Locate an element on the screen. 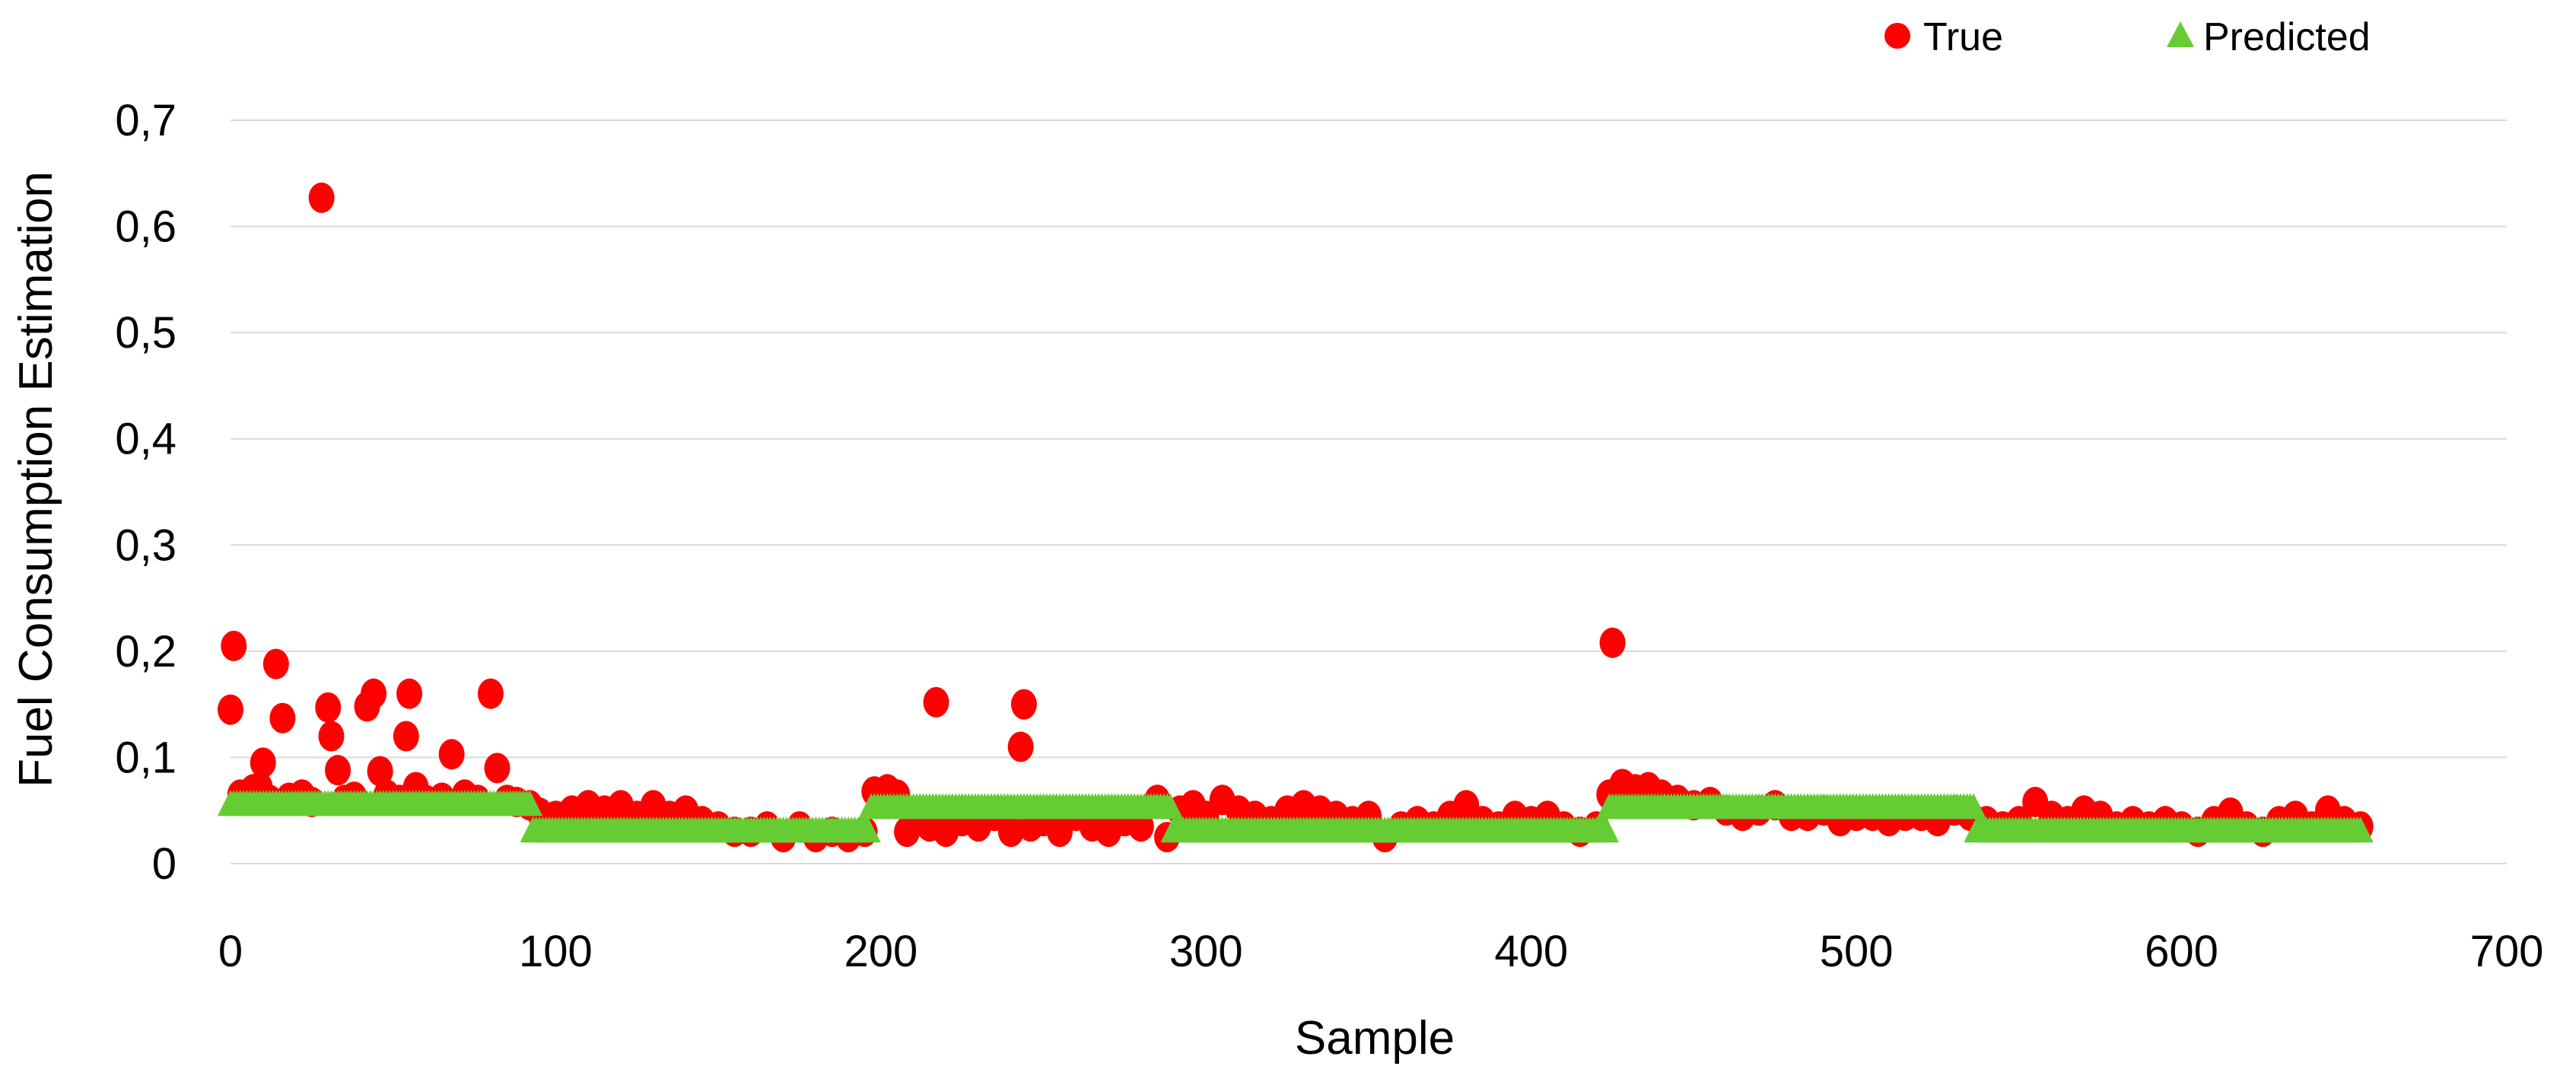 Image resolution: width=2576 pixels, height=1082 pixels. x-tick-label: 0 is located at coordinates (231, 951).